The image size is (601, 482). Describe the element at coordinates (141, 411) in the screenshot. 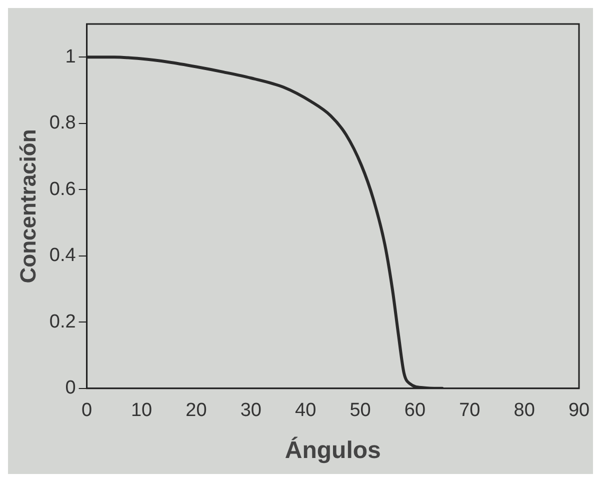

I see `x-tick-label: 10` at that location.